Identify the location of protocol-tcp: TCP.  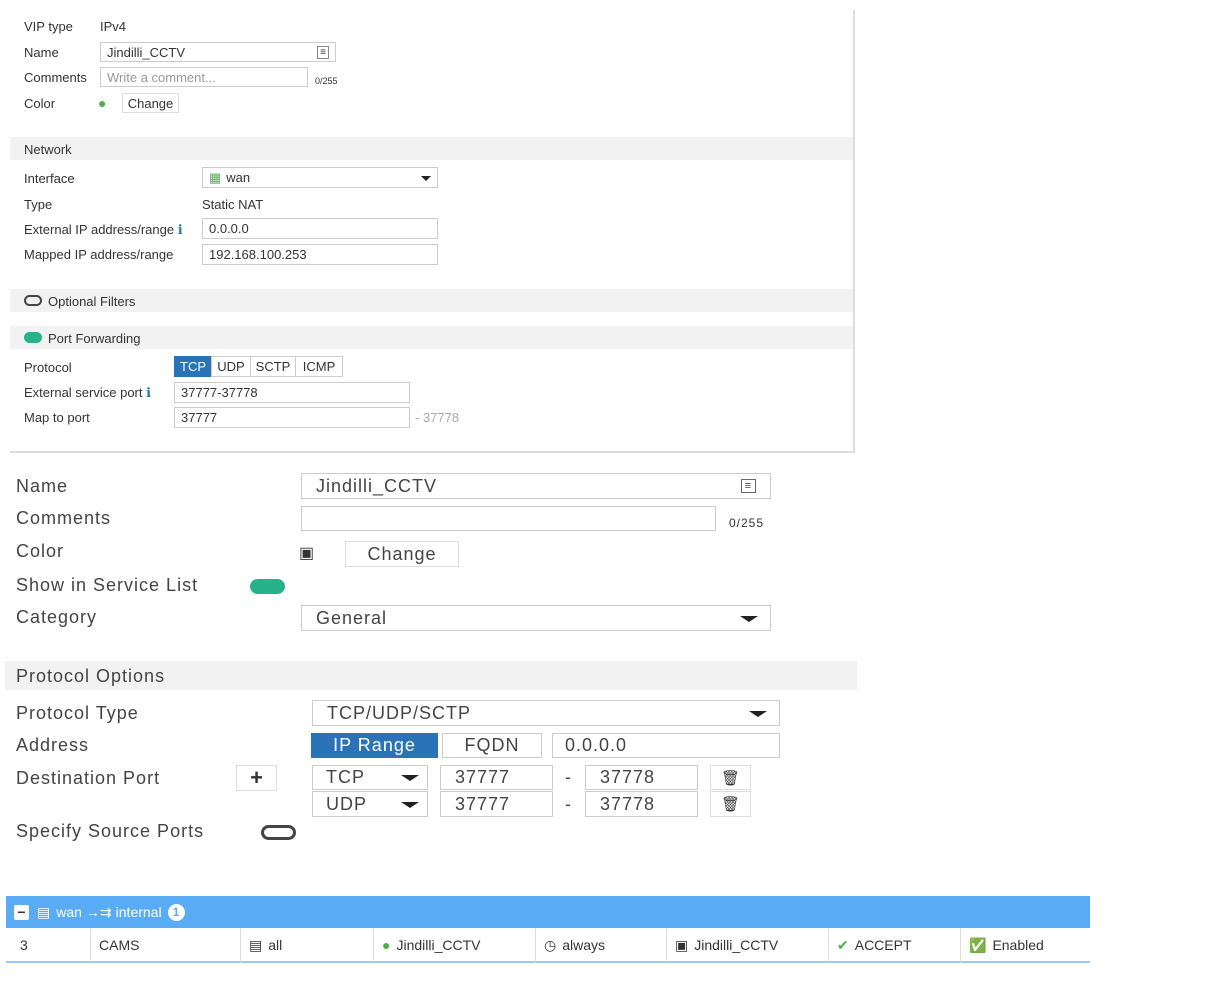
(193, 366).